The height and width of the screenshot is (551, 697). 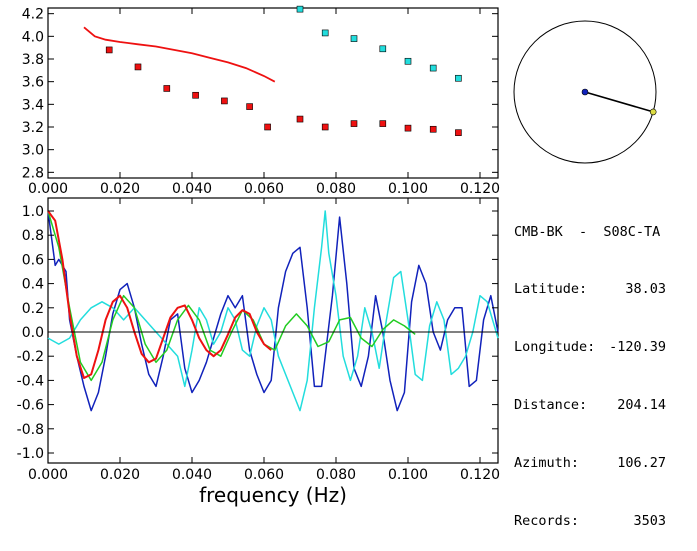 I want to click on info-row-longitude: Longitude: -120.39, so click(x=590, y=347).